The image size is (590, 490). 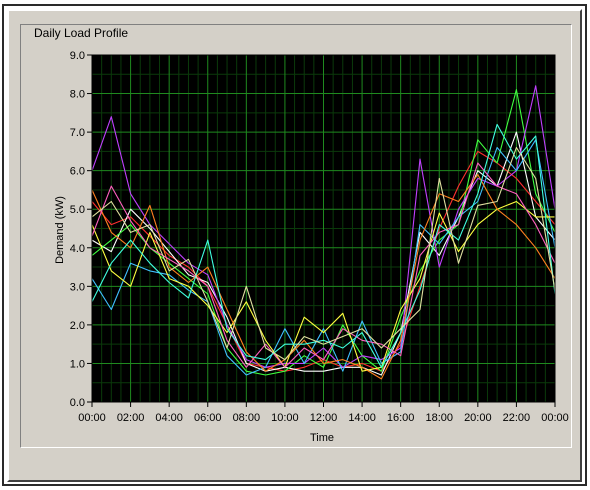 What do you see at coordinates (517, 418) in the screenshot?
I see `x-tick-label: 22:00` at bounding box center [517, 418].